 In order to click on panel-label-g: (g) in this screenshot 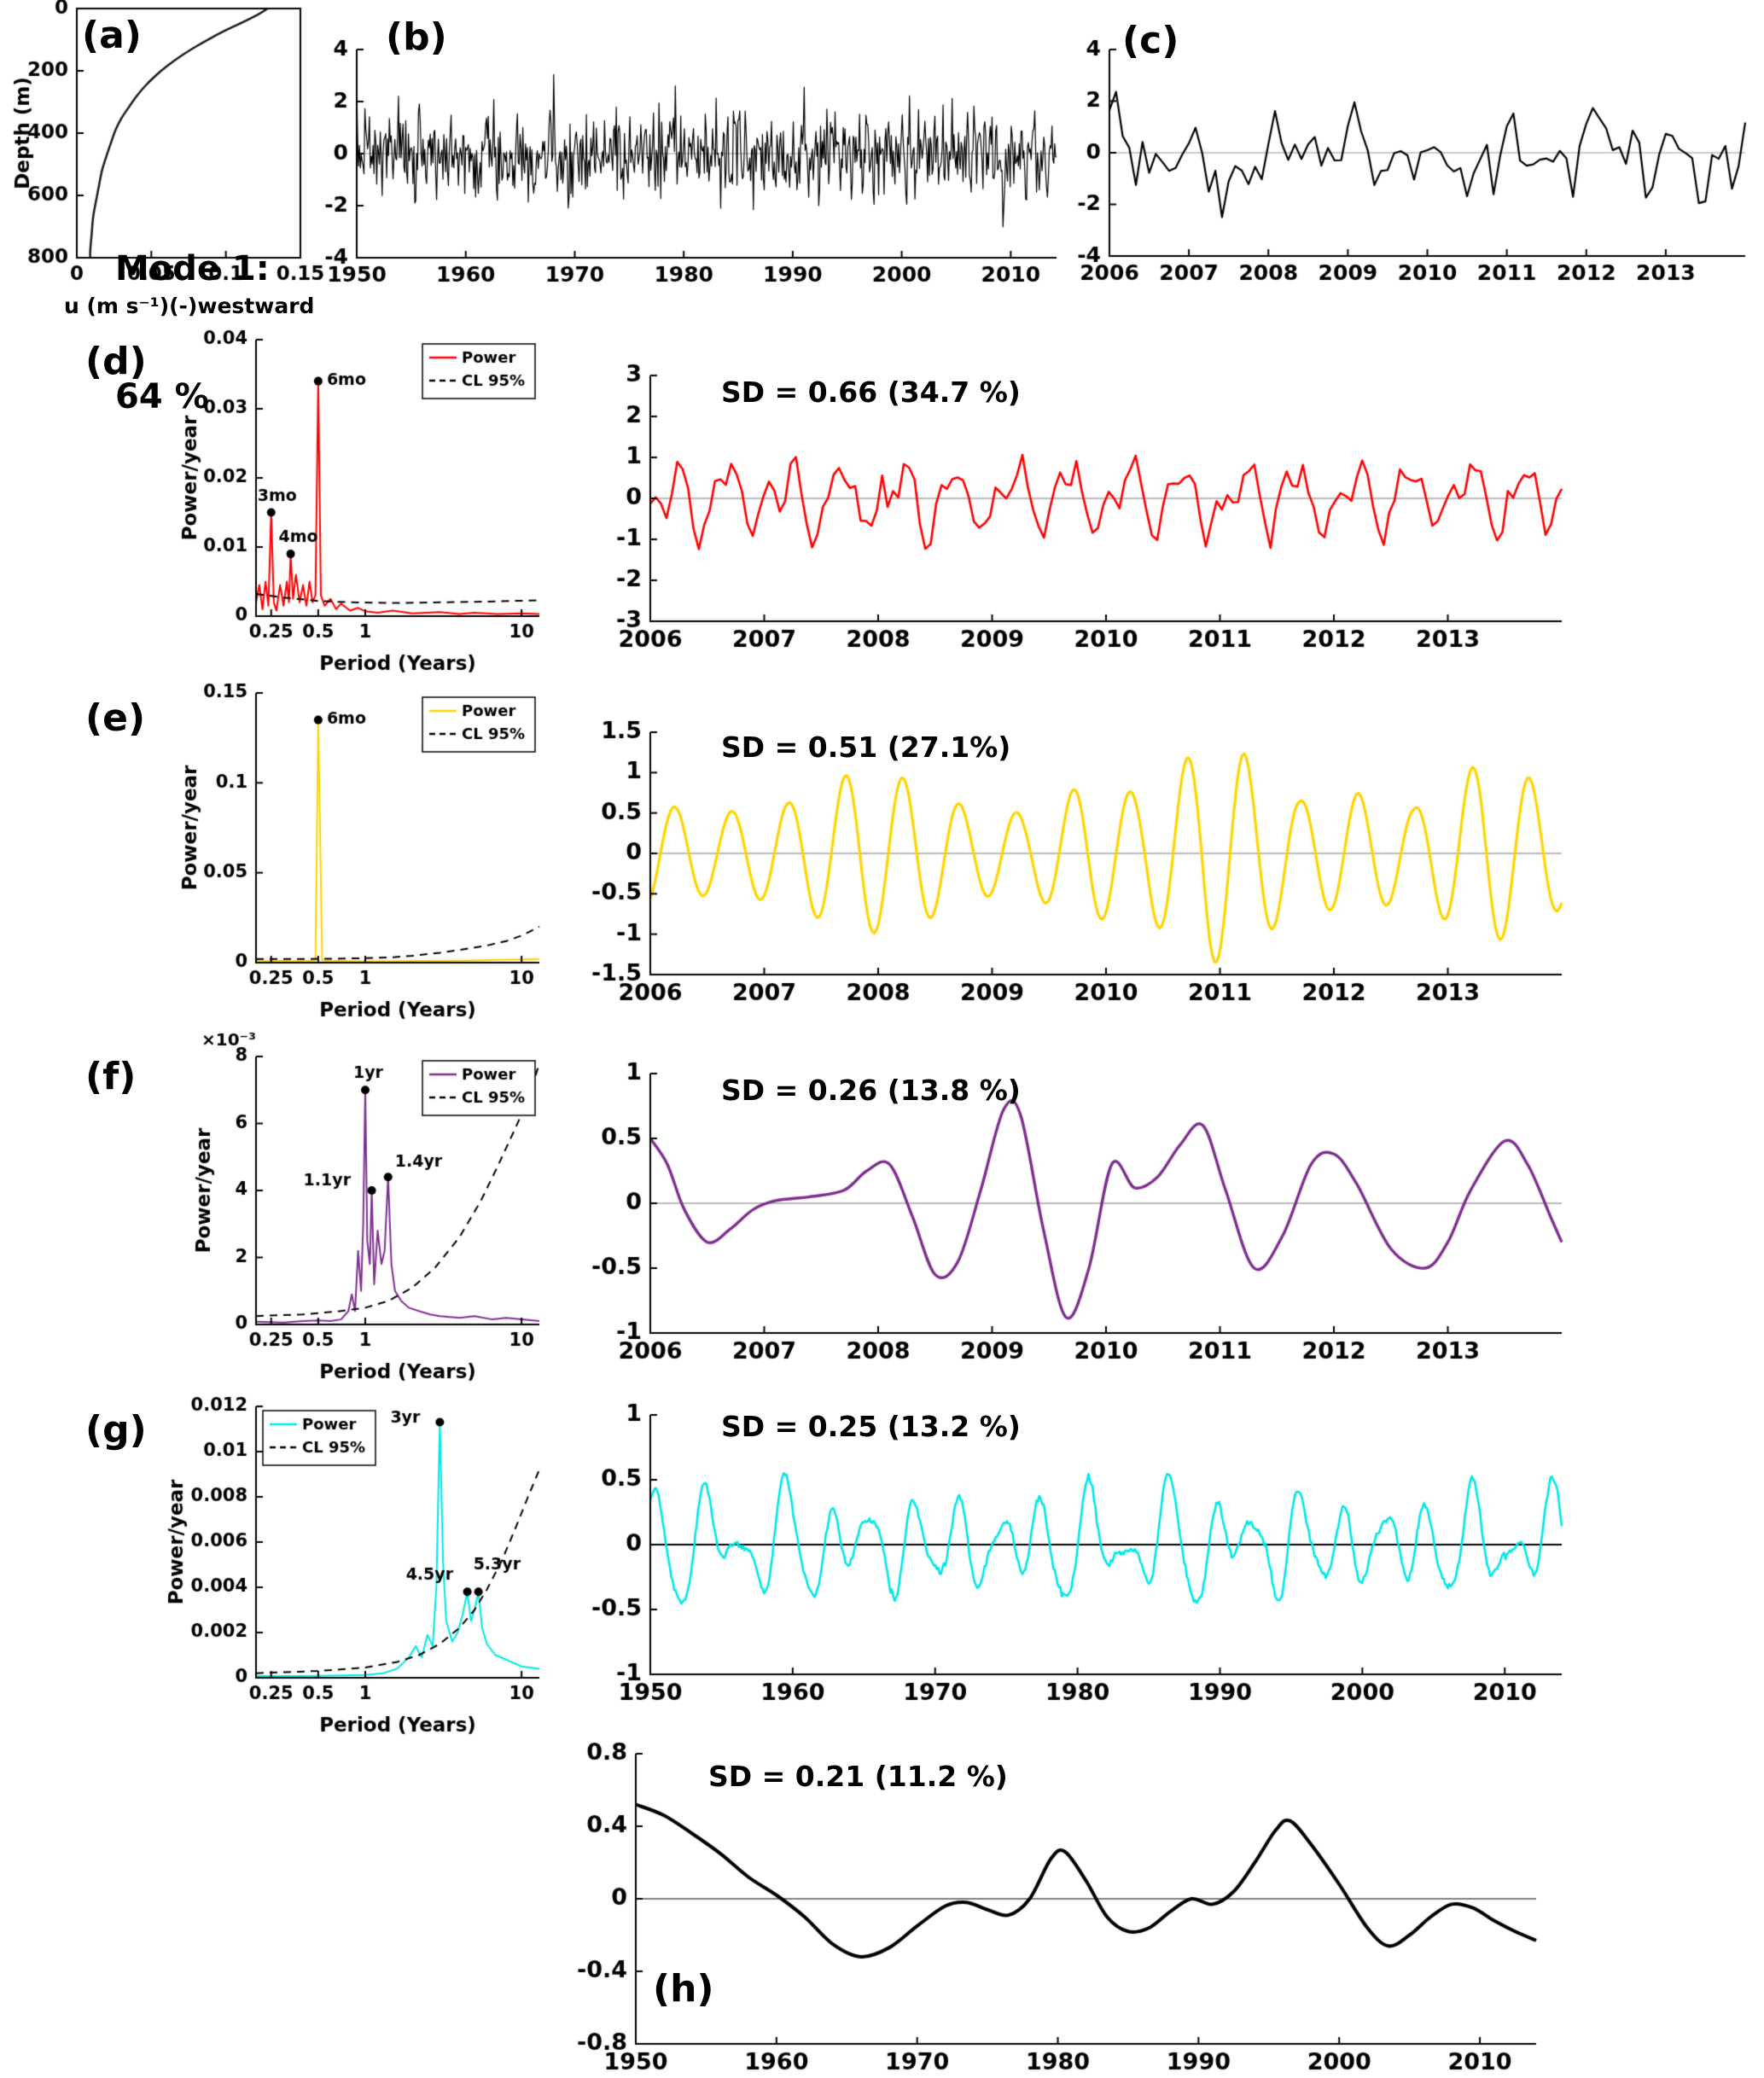, I will do `click(116, 1430)`.